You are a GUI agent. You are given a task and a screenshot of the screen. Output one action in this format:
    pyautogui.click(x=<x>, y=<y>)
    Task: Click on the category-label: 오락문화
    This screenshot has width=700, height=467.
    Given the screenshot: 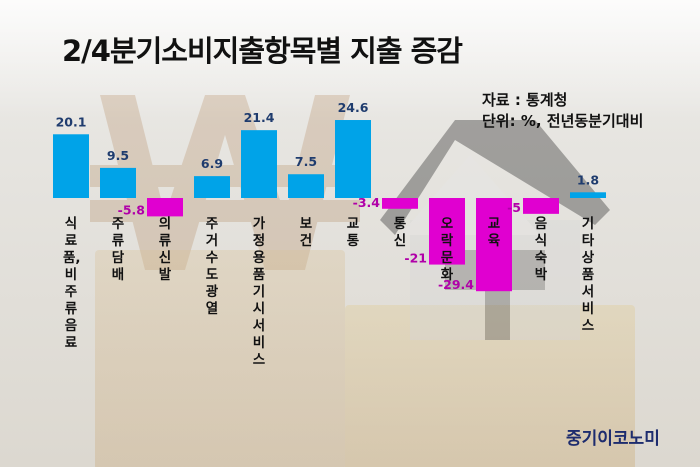 What is the action you would take?
    pyautogui.click(x=447, y=249)
    